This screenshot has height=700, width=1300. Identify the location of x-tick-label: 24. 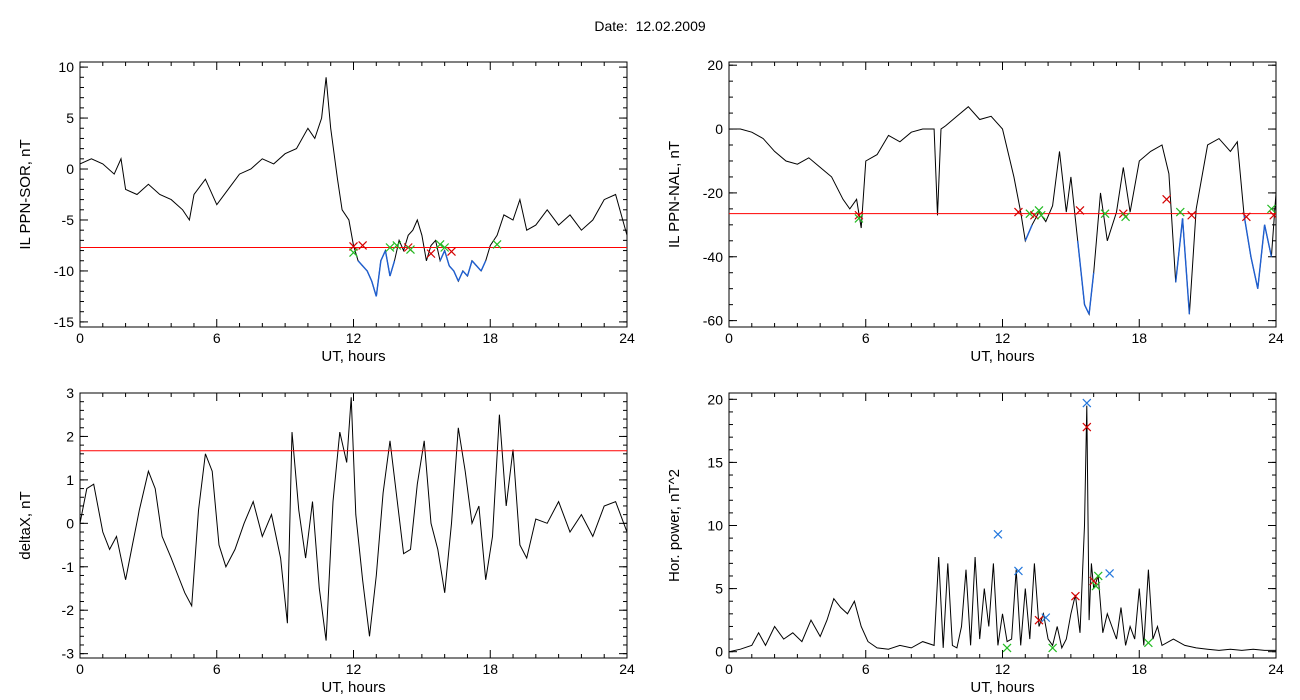
(627, 338).